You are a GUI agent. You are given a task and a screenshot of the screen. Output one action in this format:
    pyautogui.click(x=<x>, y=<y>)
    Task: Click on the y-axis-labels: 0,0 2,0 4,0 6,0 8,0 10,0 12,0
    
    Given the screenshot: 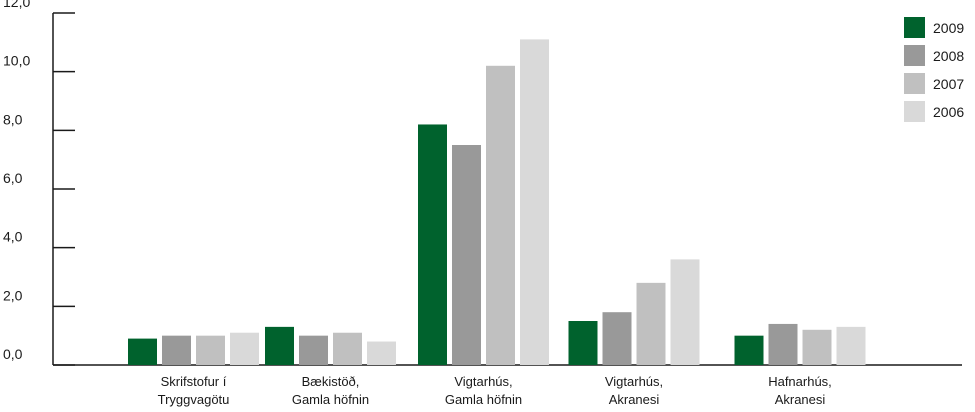 What is the action you would take?
    pyautogui.click(x=16, y=181)
    